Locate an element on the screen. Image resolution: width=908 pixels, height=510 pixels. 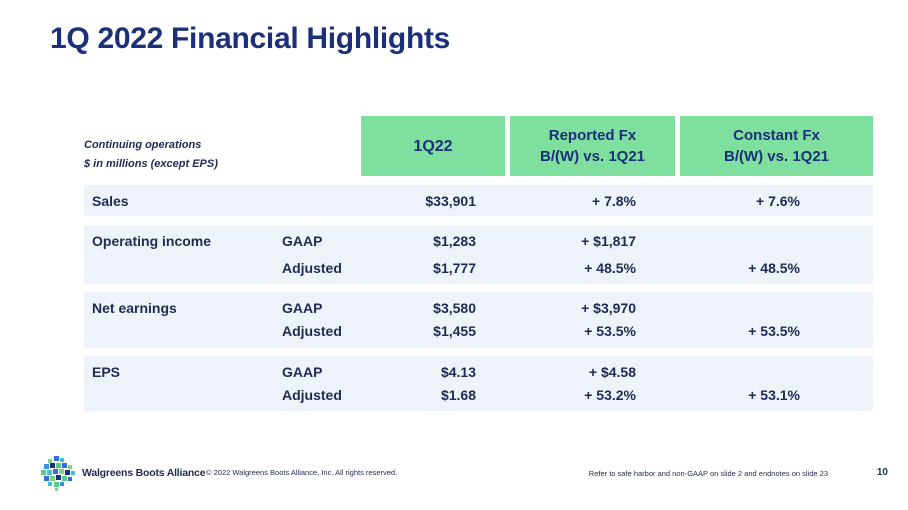
page-title: 1Q 2022 Financial Highlights is located at coordinates (250, 38).